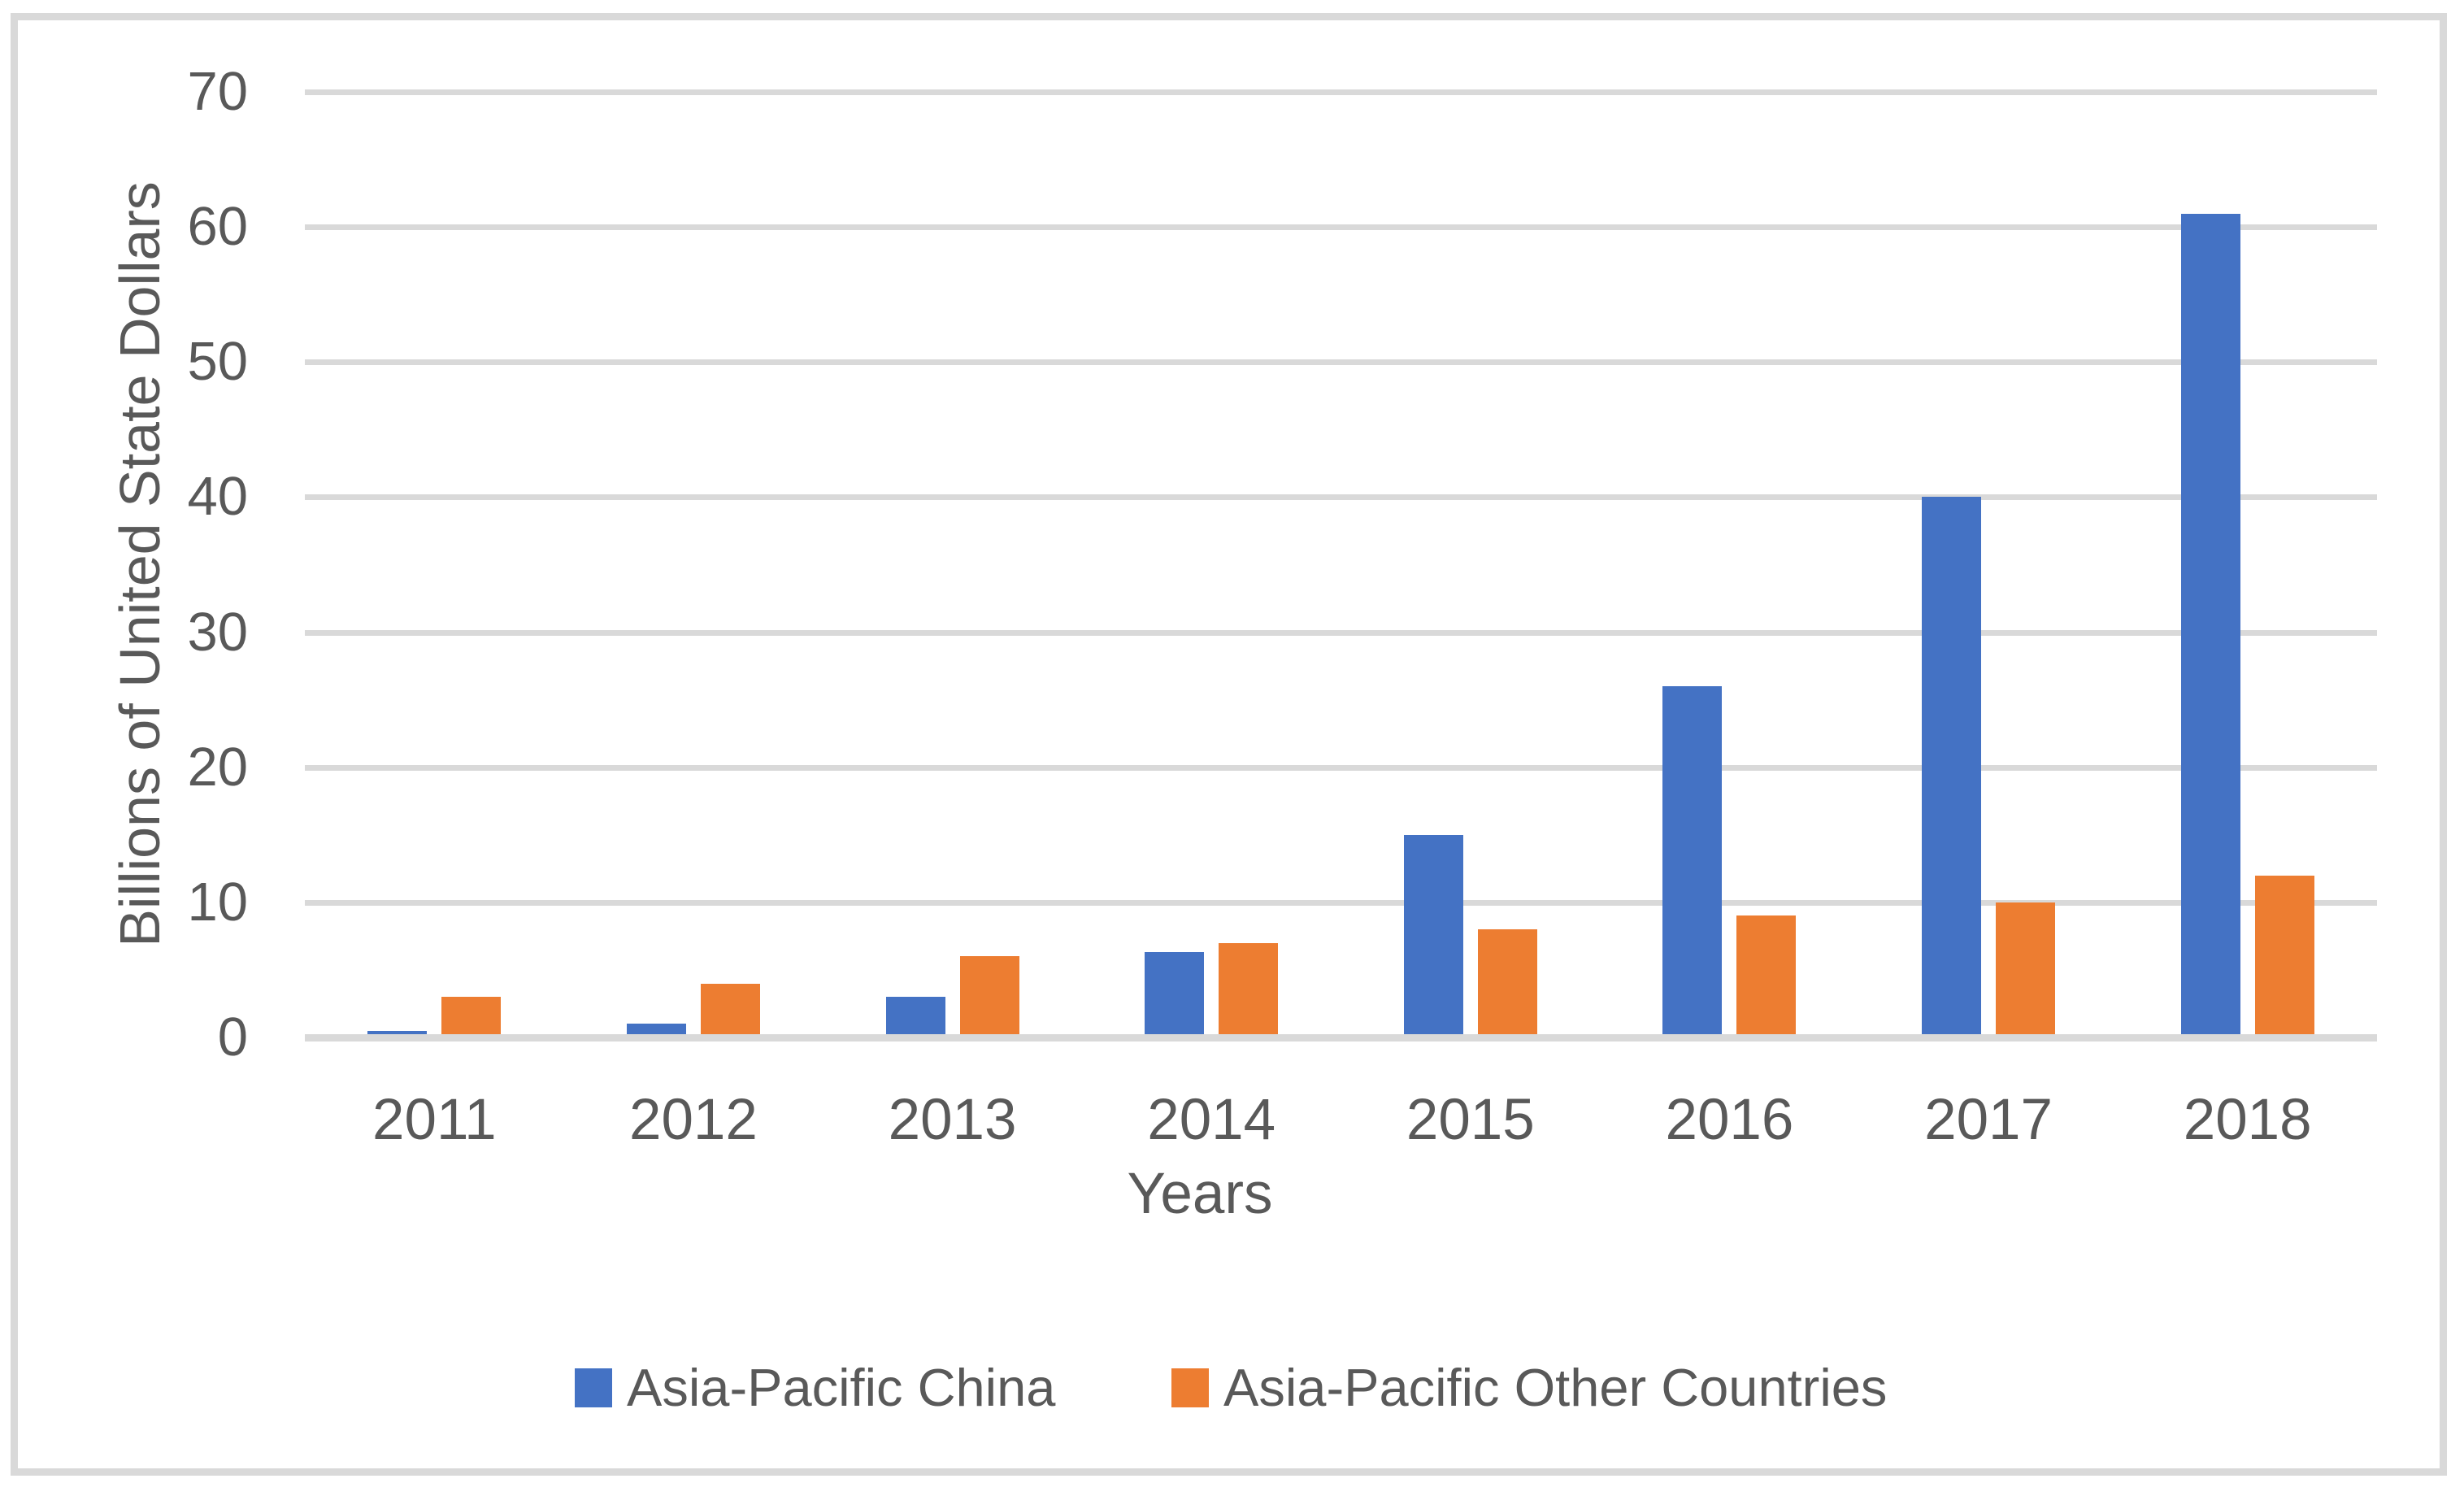  I want to click on x-category-label-2015: 2015, so click(1471, 1120).